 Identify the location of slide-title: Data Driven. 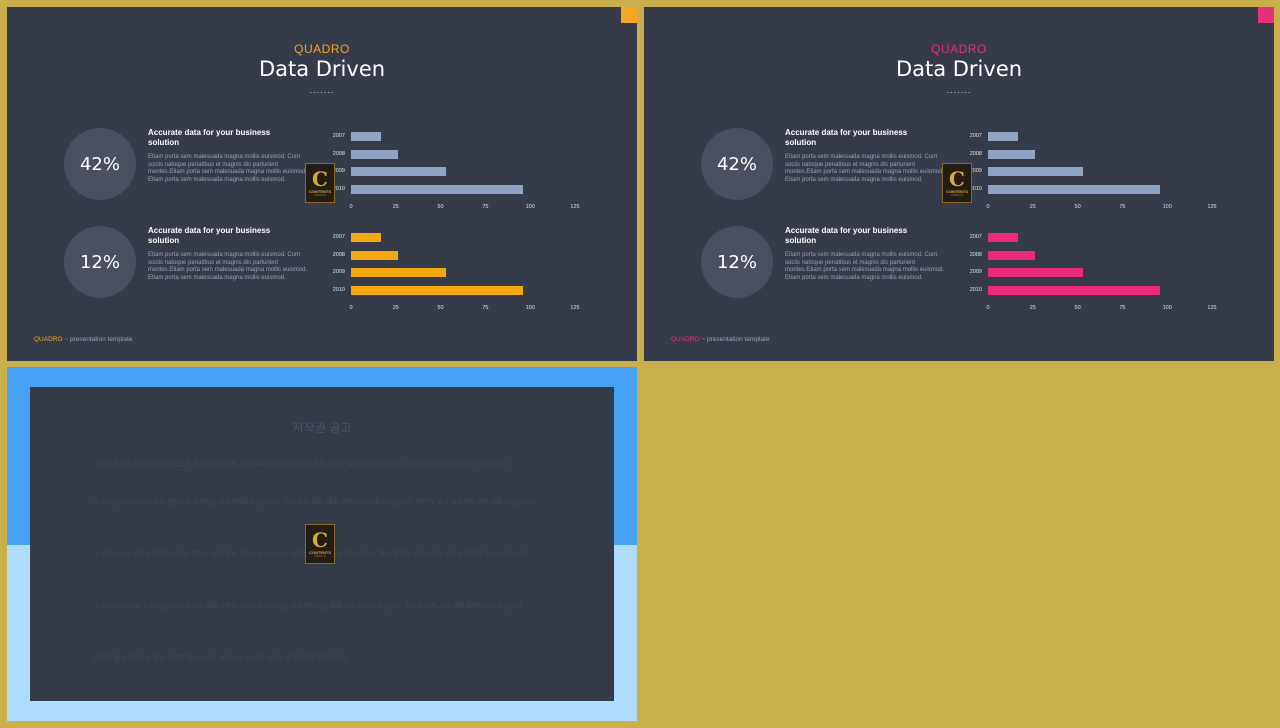
(959, 69).